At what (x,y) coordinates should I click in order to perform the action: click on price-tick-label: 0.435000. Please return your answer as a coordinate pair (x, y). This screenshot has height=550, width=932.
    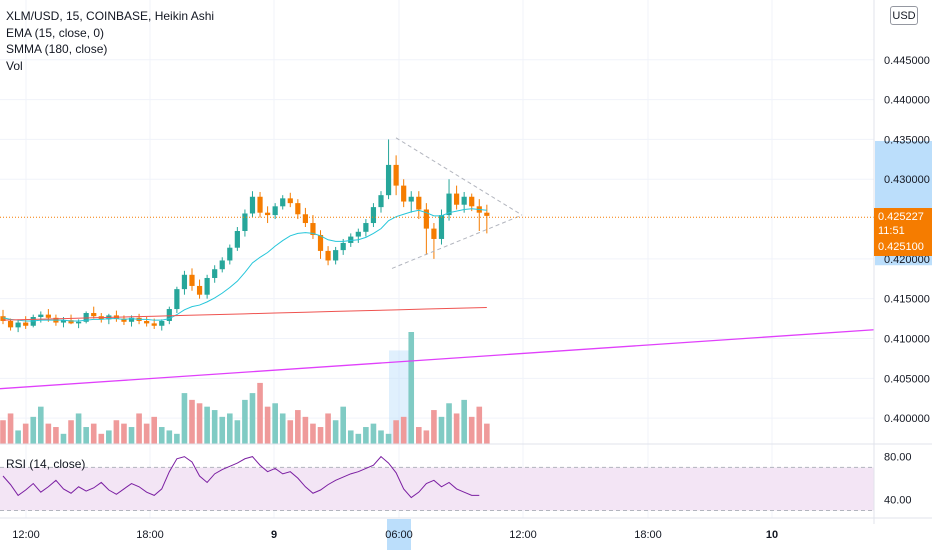
    Looking at the image, I should click on (907, 140).